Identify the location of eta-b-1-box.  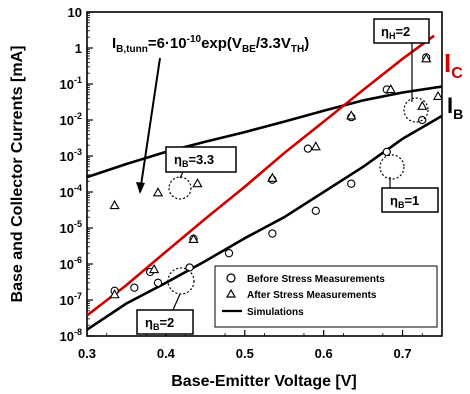
(410, 200).